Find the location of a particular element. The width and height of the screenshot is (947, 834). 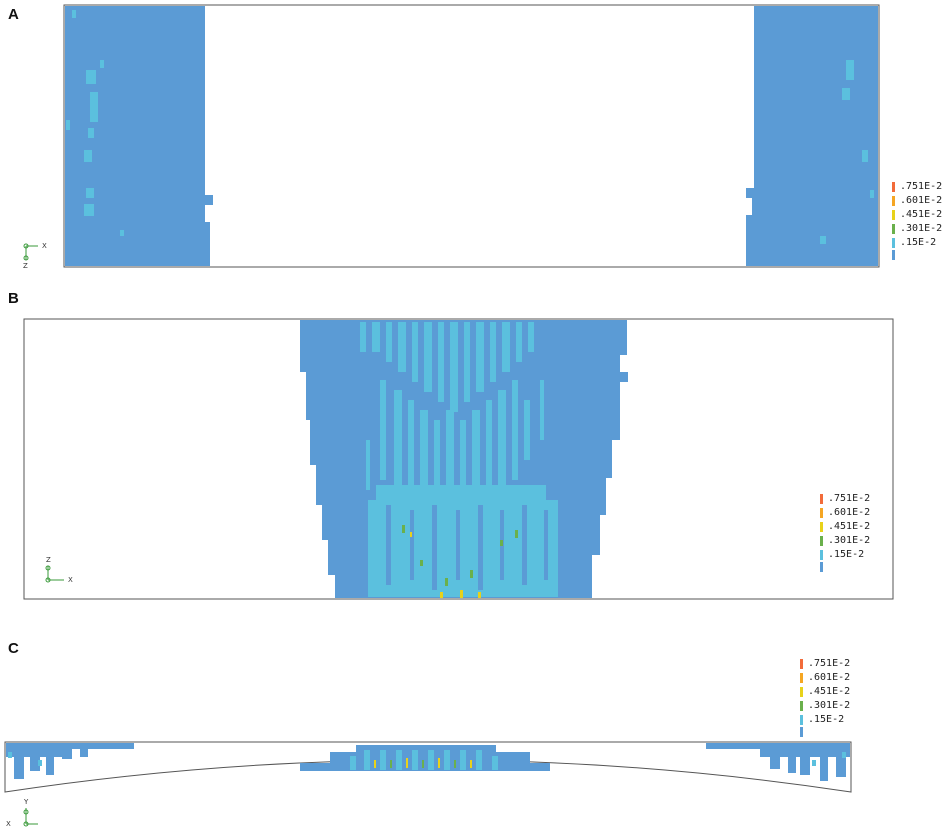

legend-c-entry-3: .451E-2 is located at coordinates (825, 692).